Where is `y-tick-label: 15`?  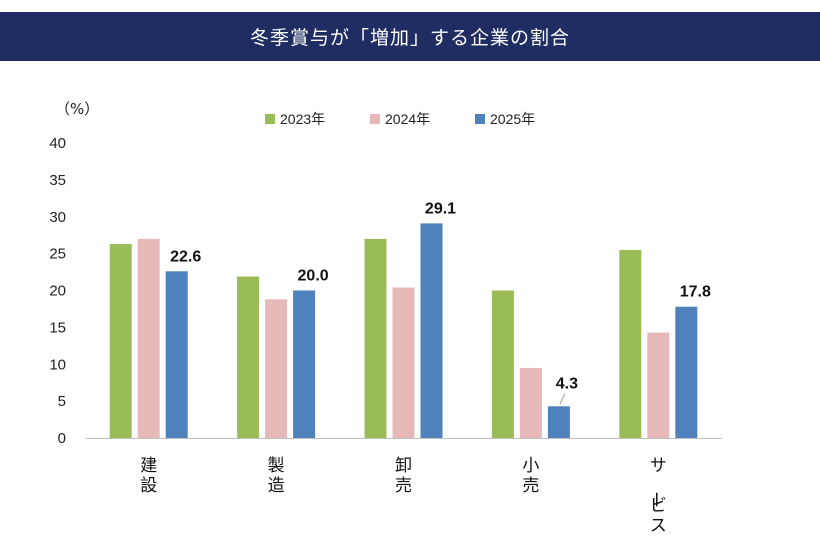
y-tick-label: 15 is located at coordinates (57, 327).